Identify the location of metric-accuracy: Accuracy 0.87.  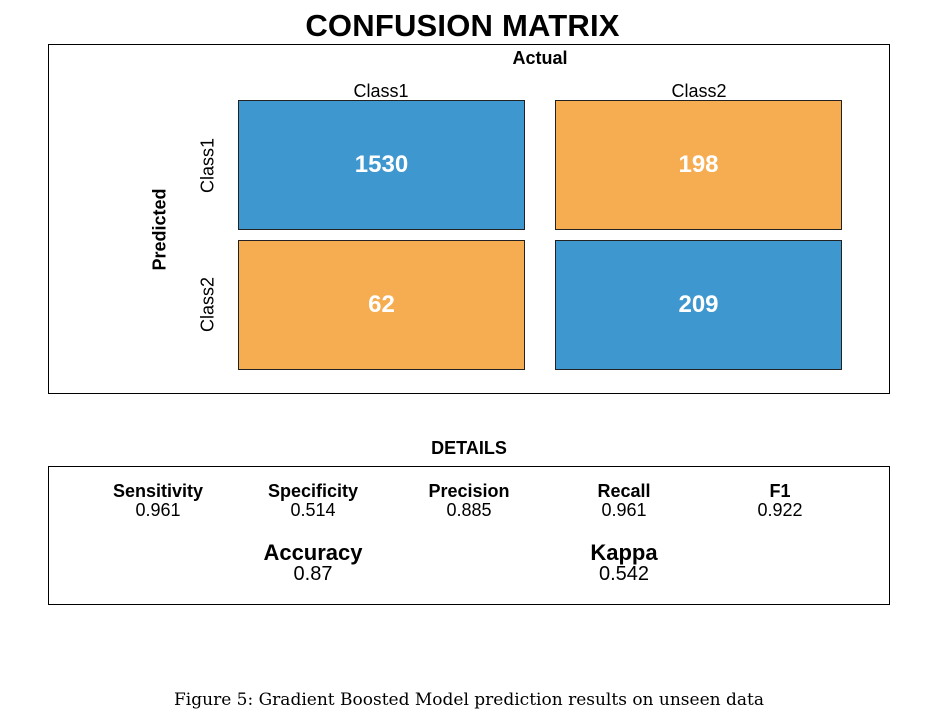
(313, 563).